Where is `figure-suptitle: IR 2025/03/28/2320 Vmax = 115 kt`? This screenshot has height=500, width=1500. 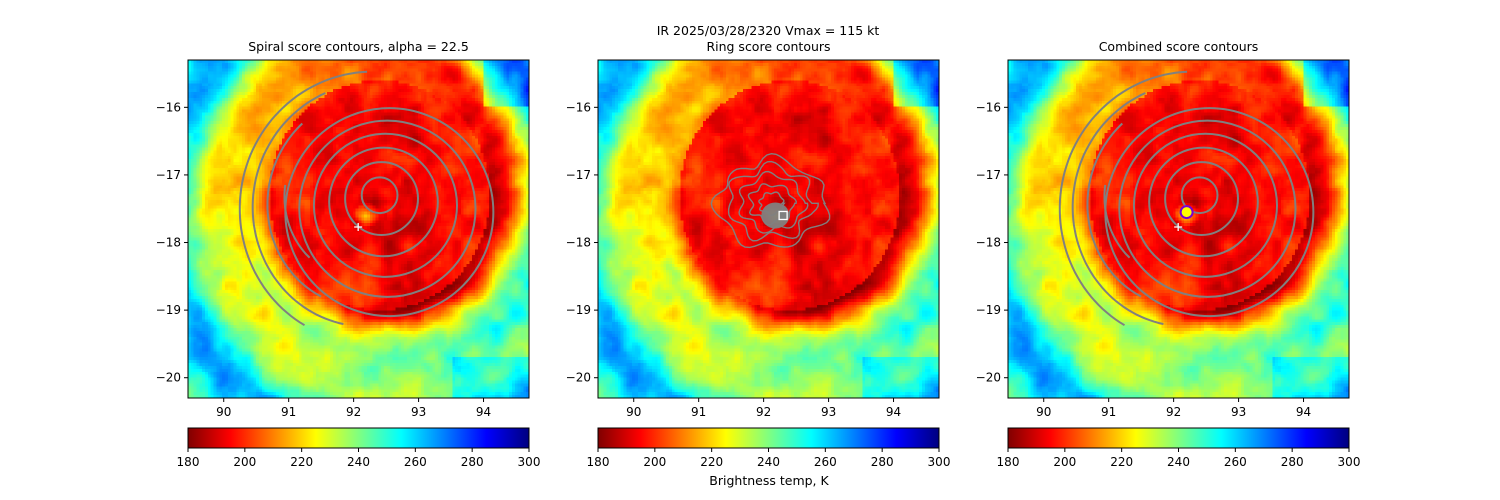
figure-suptitle: IR 2025/03/28/2320 Vmax = 115 kt is located at coordinates (768, 30).